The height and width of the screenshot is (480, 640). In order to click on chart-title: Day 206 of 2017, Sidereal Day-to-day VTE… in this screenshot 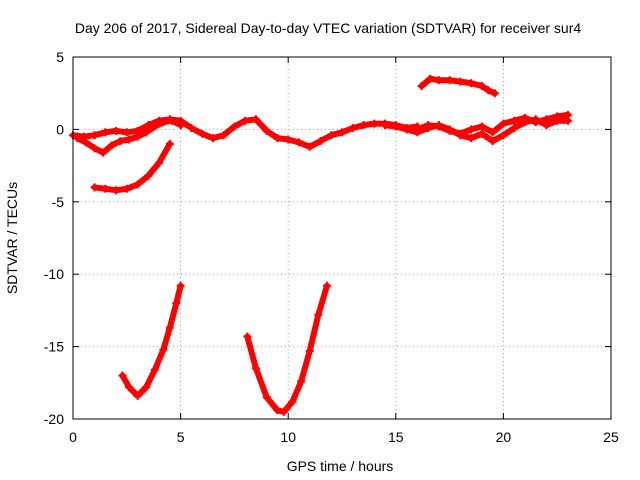, I will do `click(328, 28)`.